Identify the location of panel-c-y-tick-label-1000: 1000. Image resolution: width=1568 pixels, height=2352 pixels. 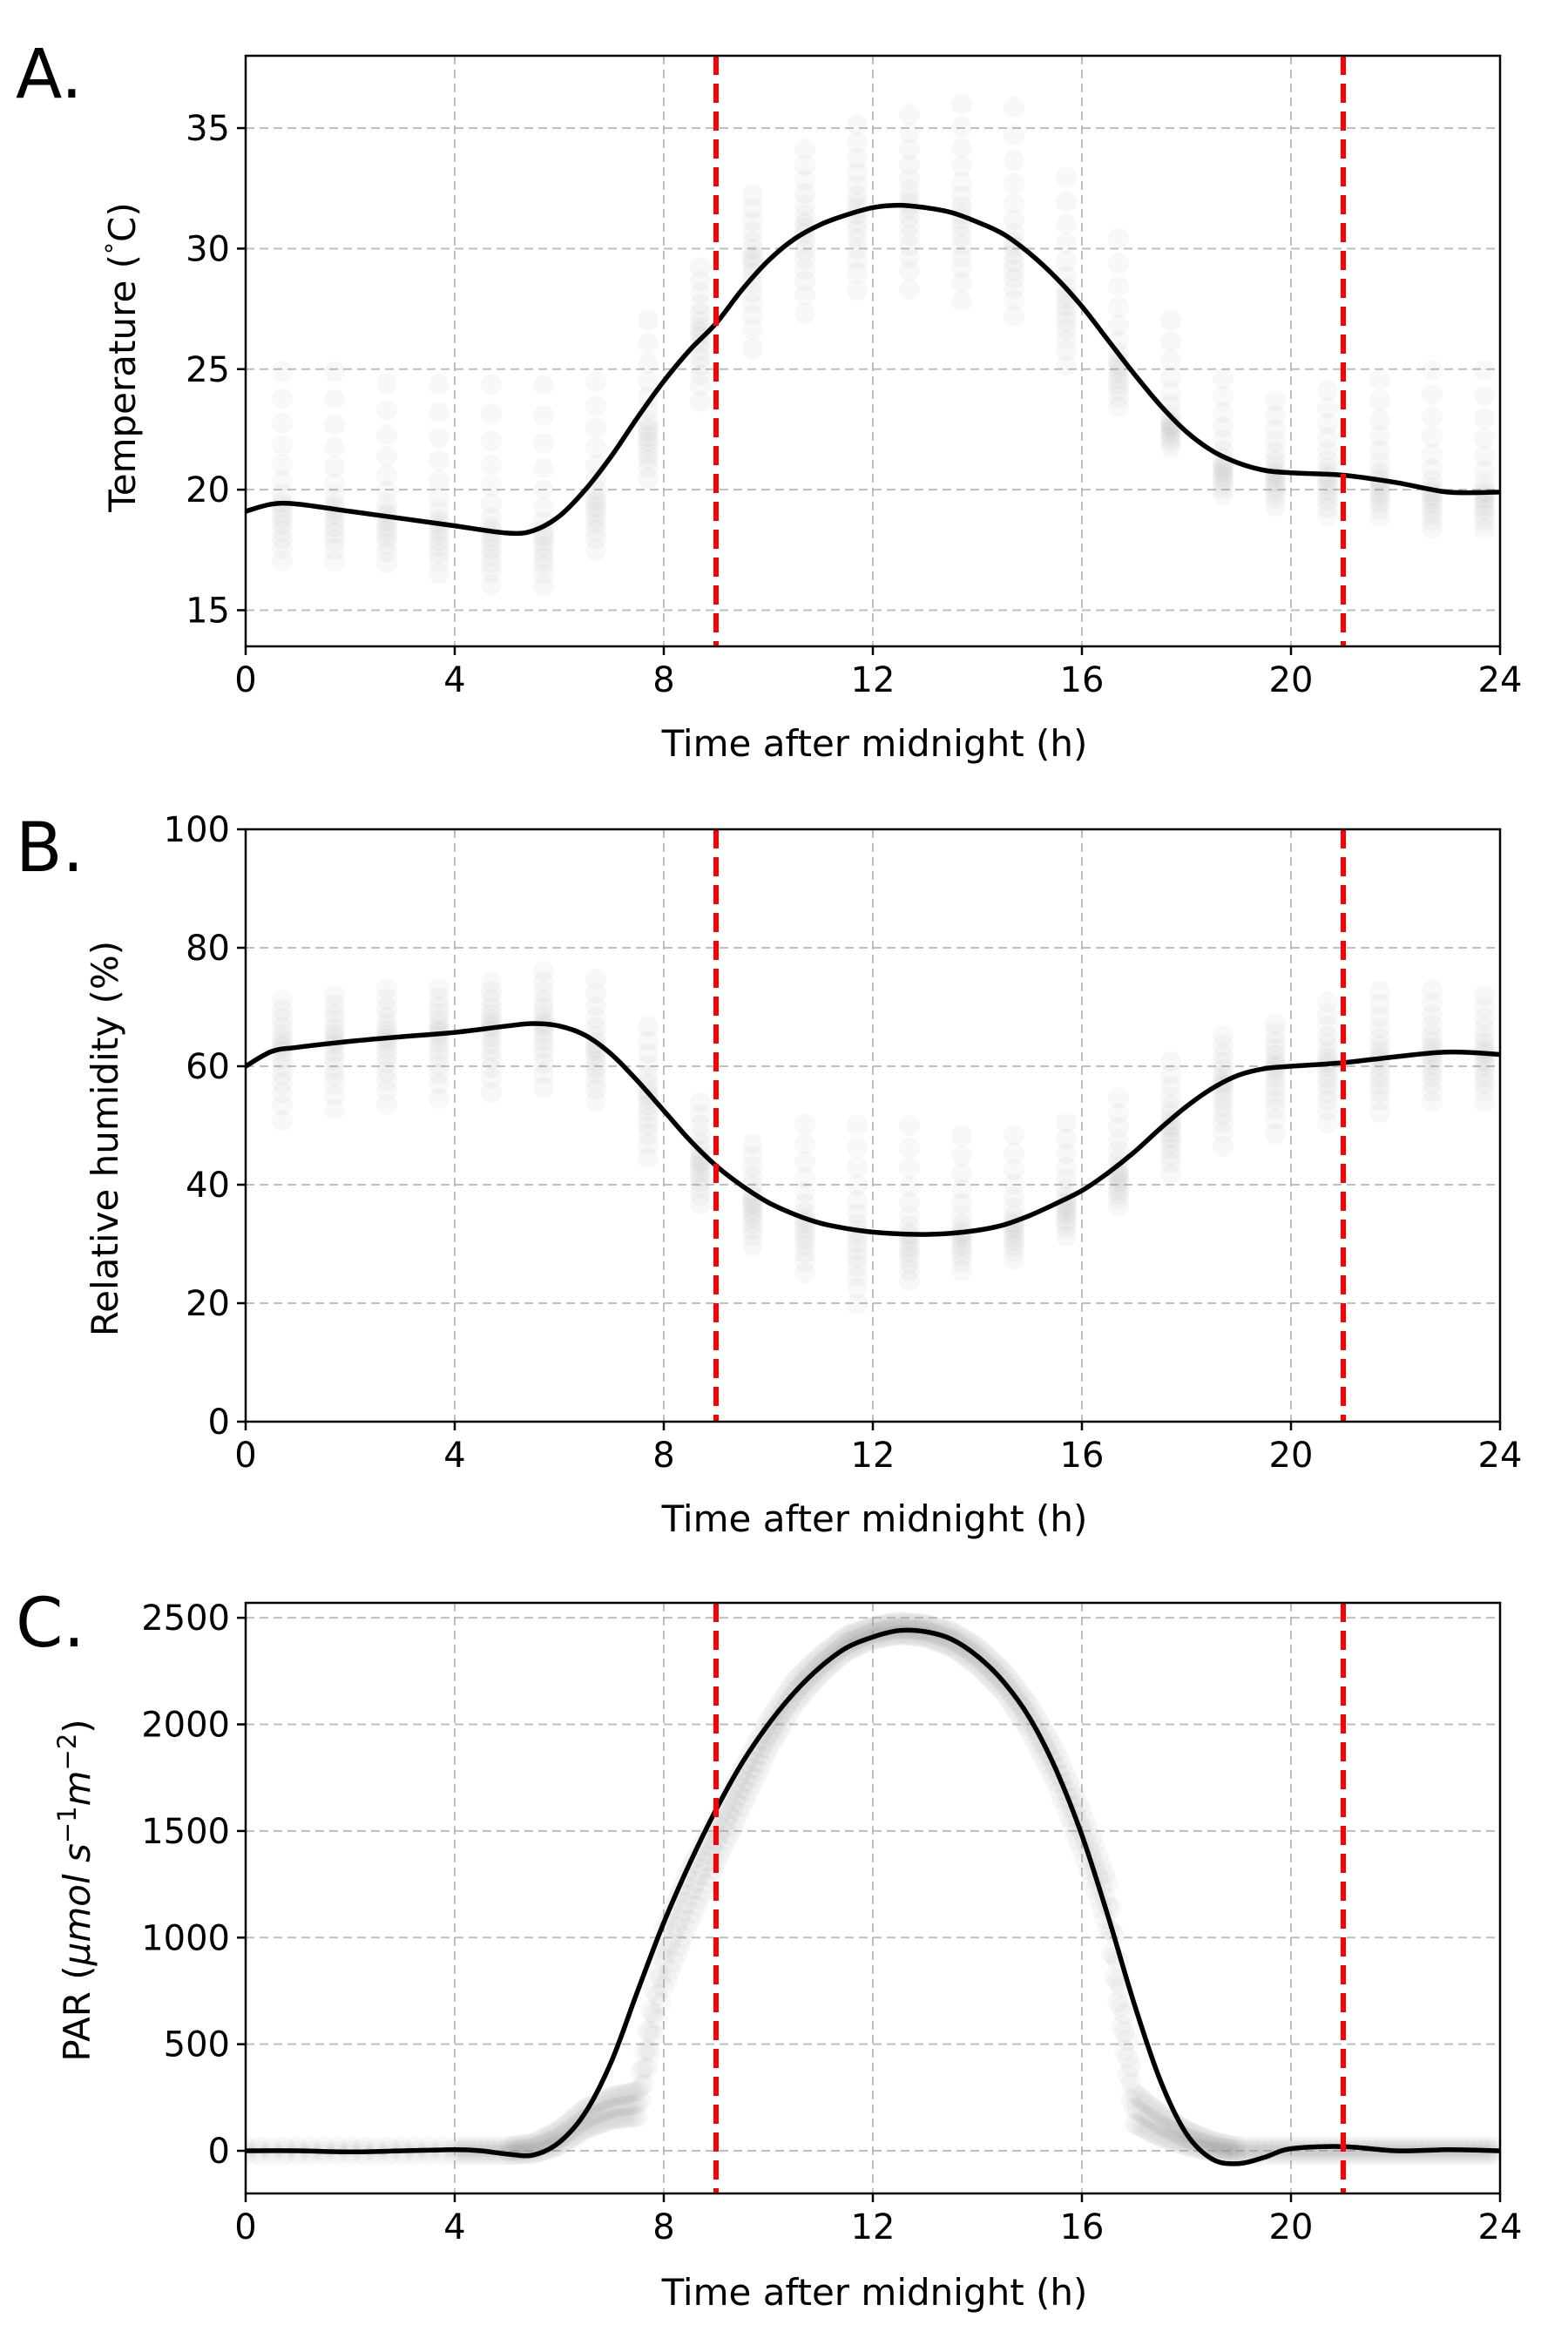
(185, 1938).